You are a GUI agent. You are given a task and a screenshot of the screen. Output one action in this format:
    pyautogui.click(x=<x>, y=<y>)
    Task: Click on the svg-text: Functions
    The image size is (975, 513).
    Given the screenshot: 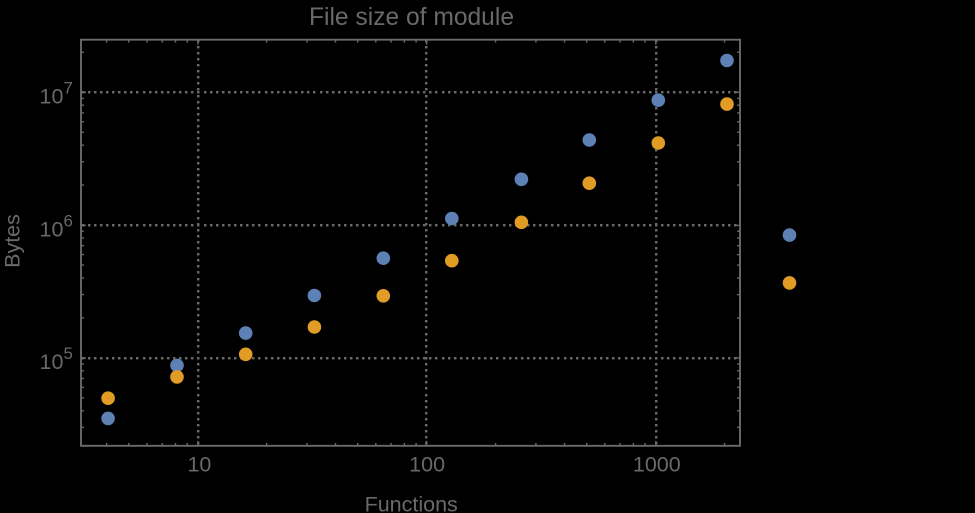 What is the action you would take?
    pyautogui.click(x=411, y=503)
    